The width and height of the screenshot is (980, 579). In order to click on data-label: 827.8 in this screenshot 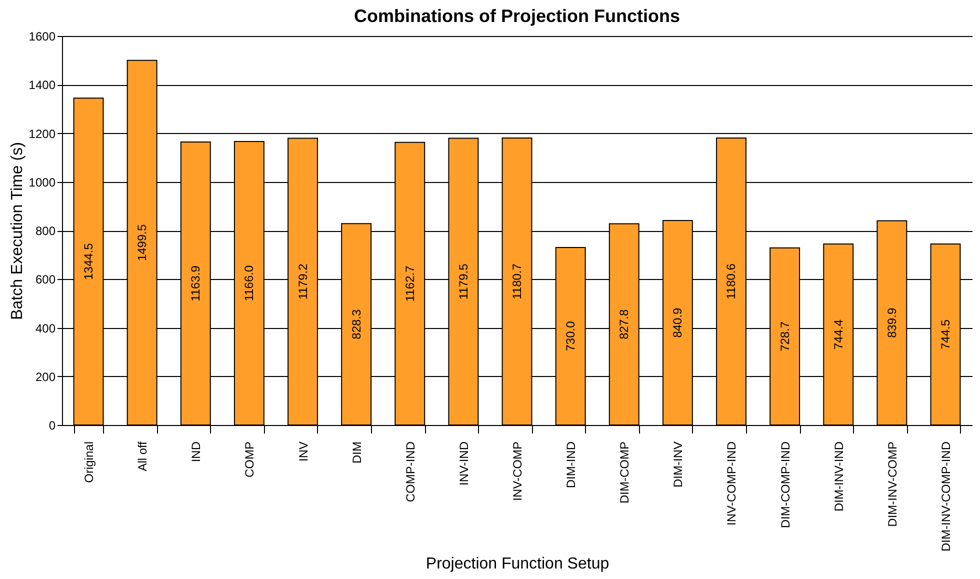, I will do `click(624, 324)`.